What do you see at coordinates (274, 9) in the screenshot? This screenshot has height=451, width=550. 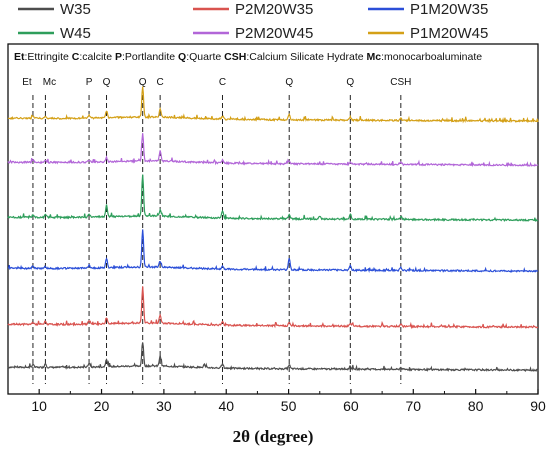 I see `legend-label-p2m20w35: P2M20W35` at bounding box center [274, 9].